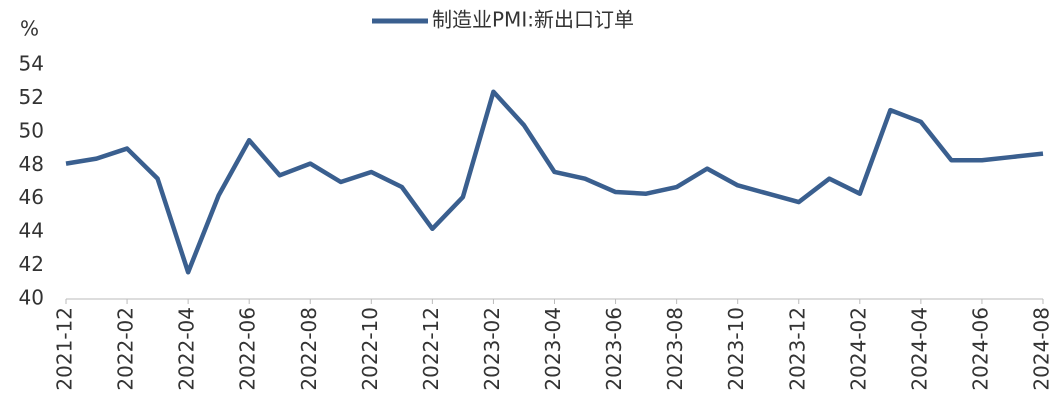 This screenshot has width=1056, height=405. Describe the element at coordinates (614, 349) in the screenshot. I see `x-tick-label: 2023-06` at that location.